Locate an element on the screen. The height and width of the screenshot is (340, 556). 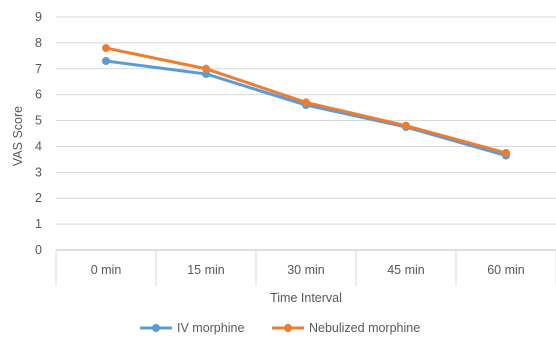
legend-item-iv-morphine: IV morphine is located at coordinates (192, 328).